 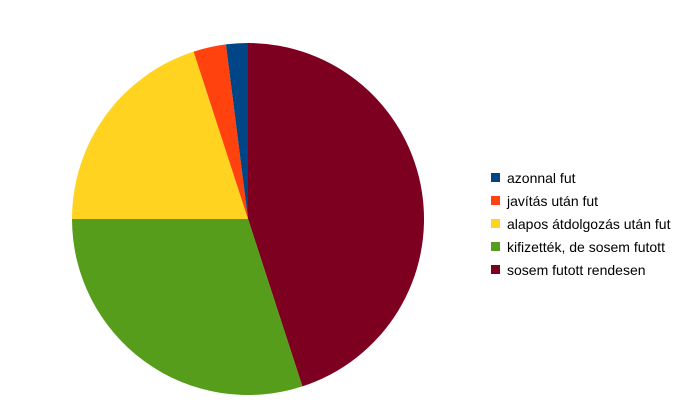 I want to click on legend-item: javítás után fut, so click(x=580, y=200).